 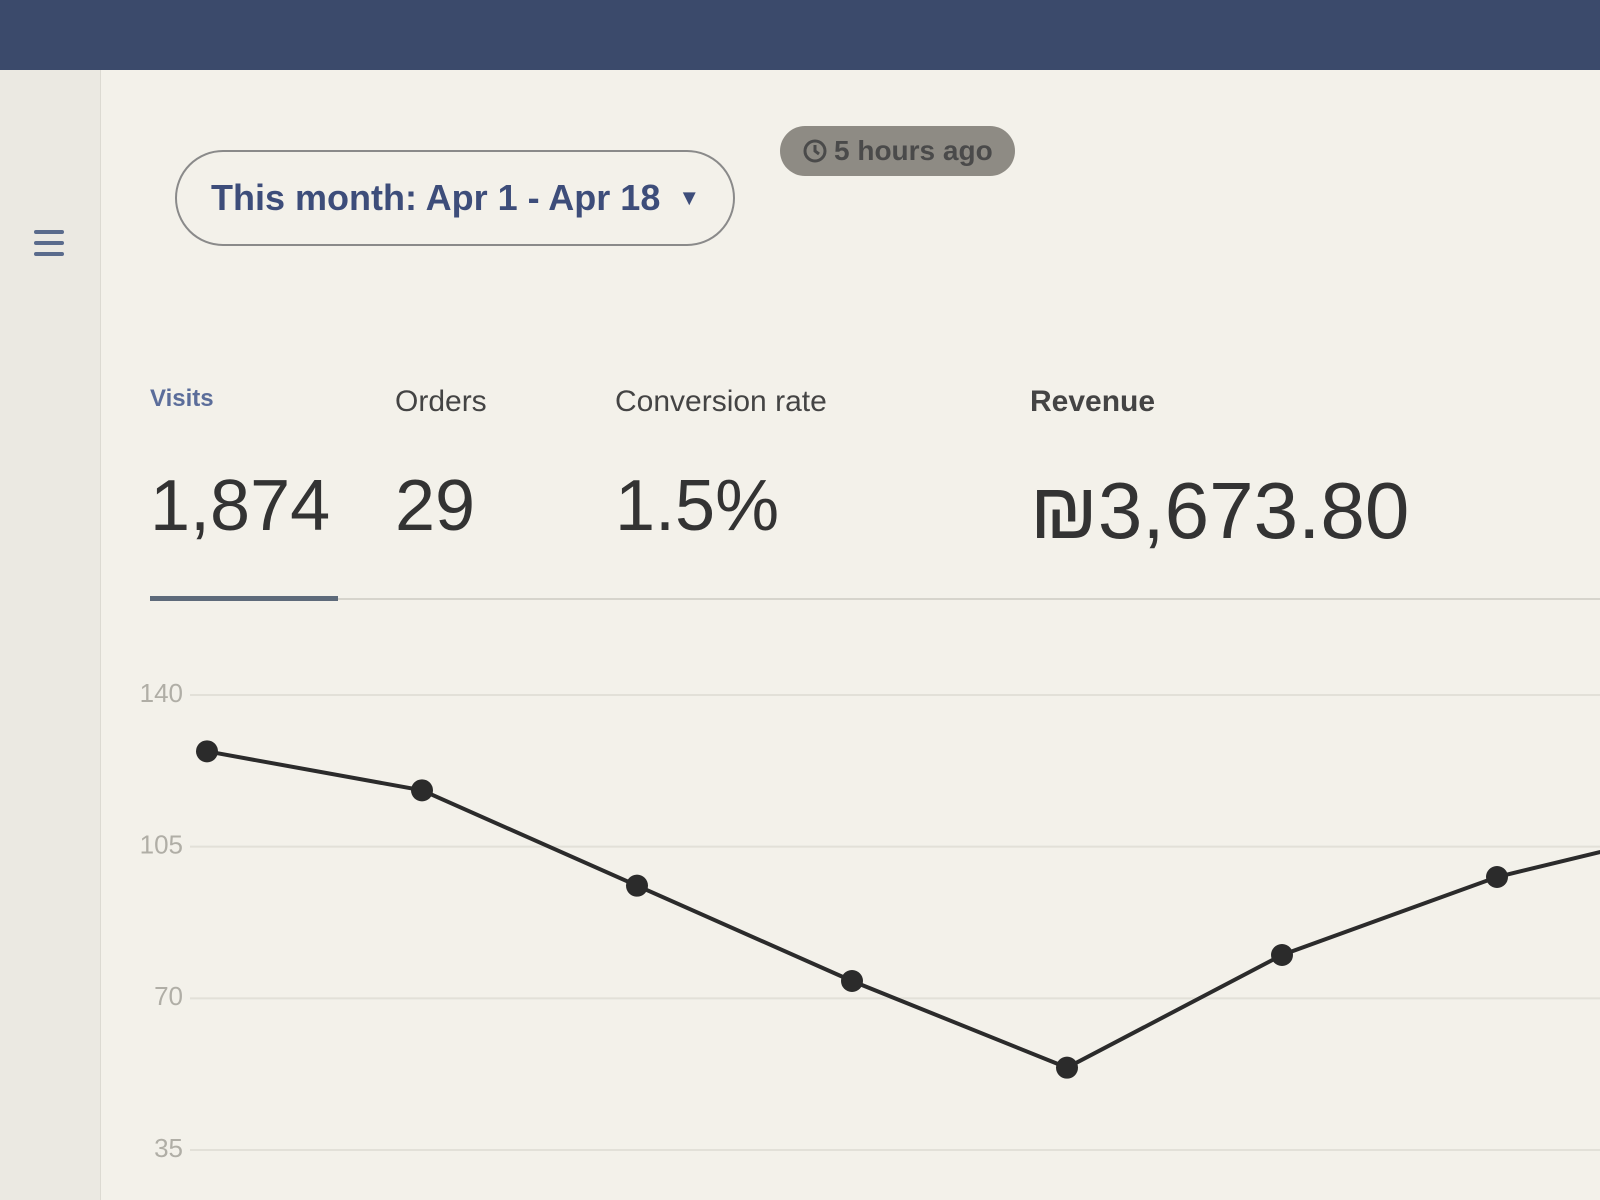 I want to click on metric-label: Visits, so click(x=182, y=398).